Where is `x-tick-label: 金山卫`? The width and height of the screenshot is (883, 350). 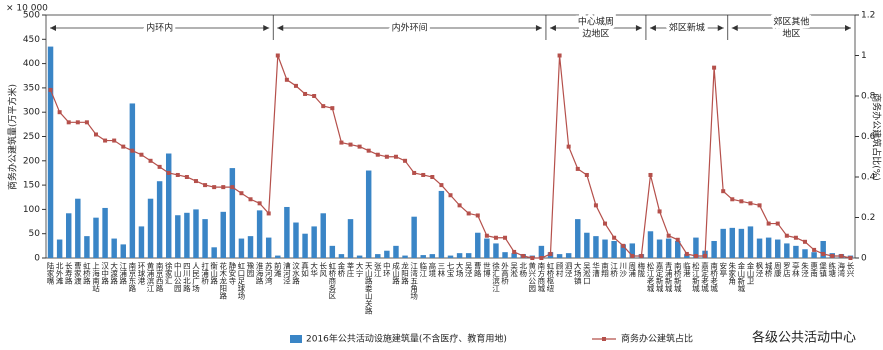
x-tick-label: 金山卫 is located at coordinates (750, 273).